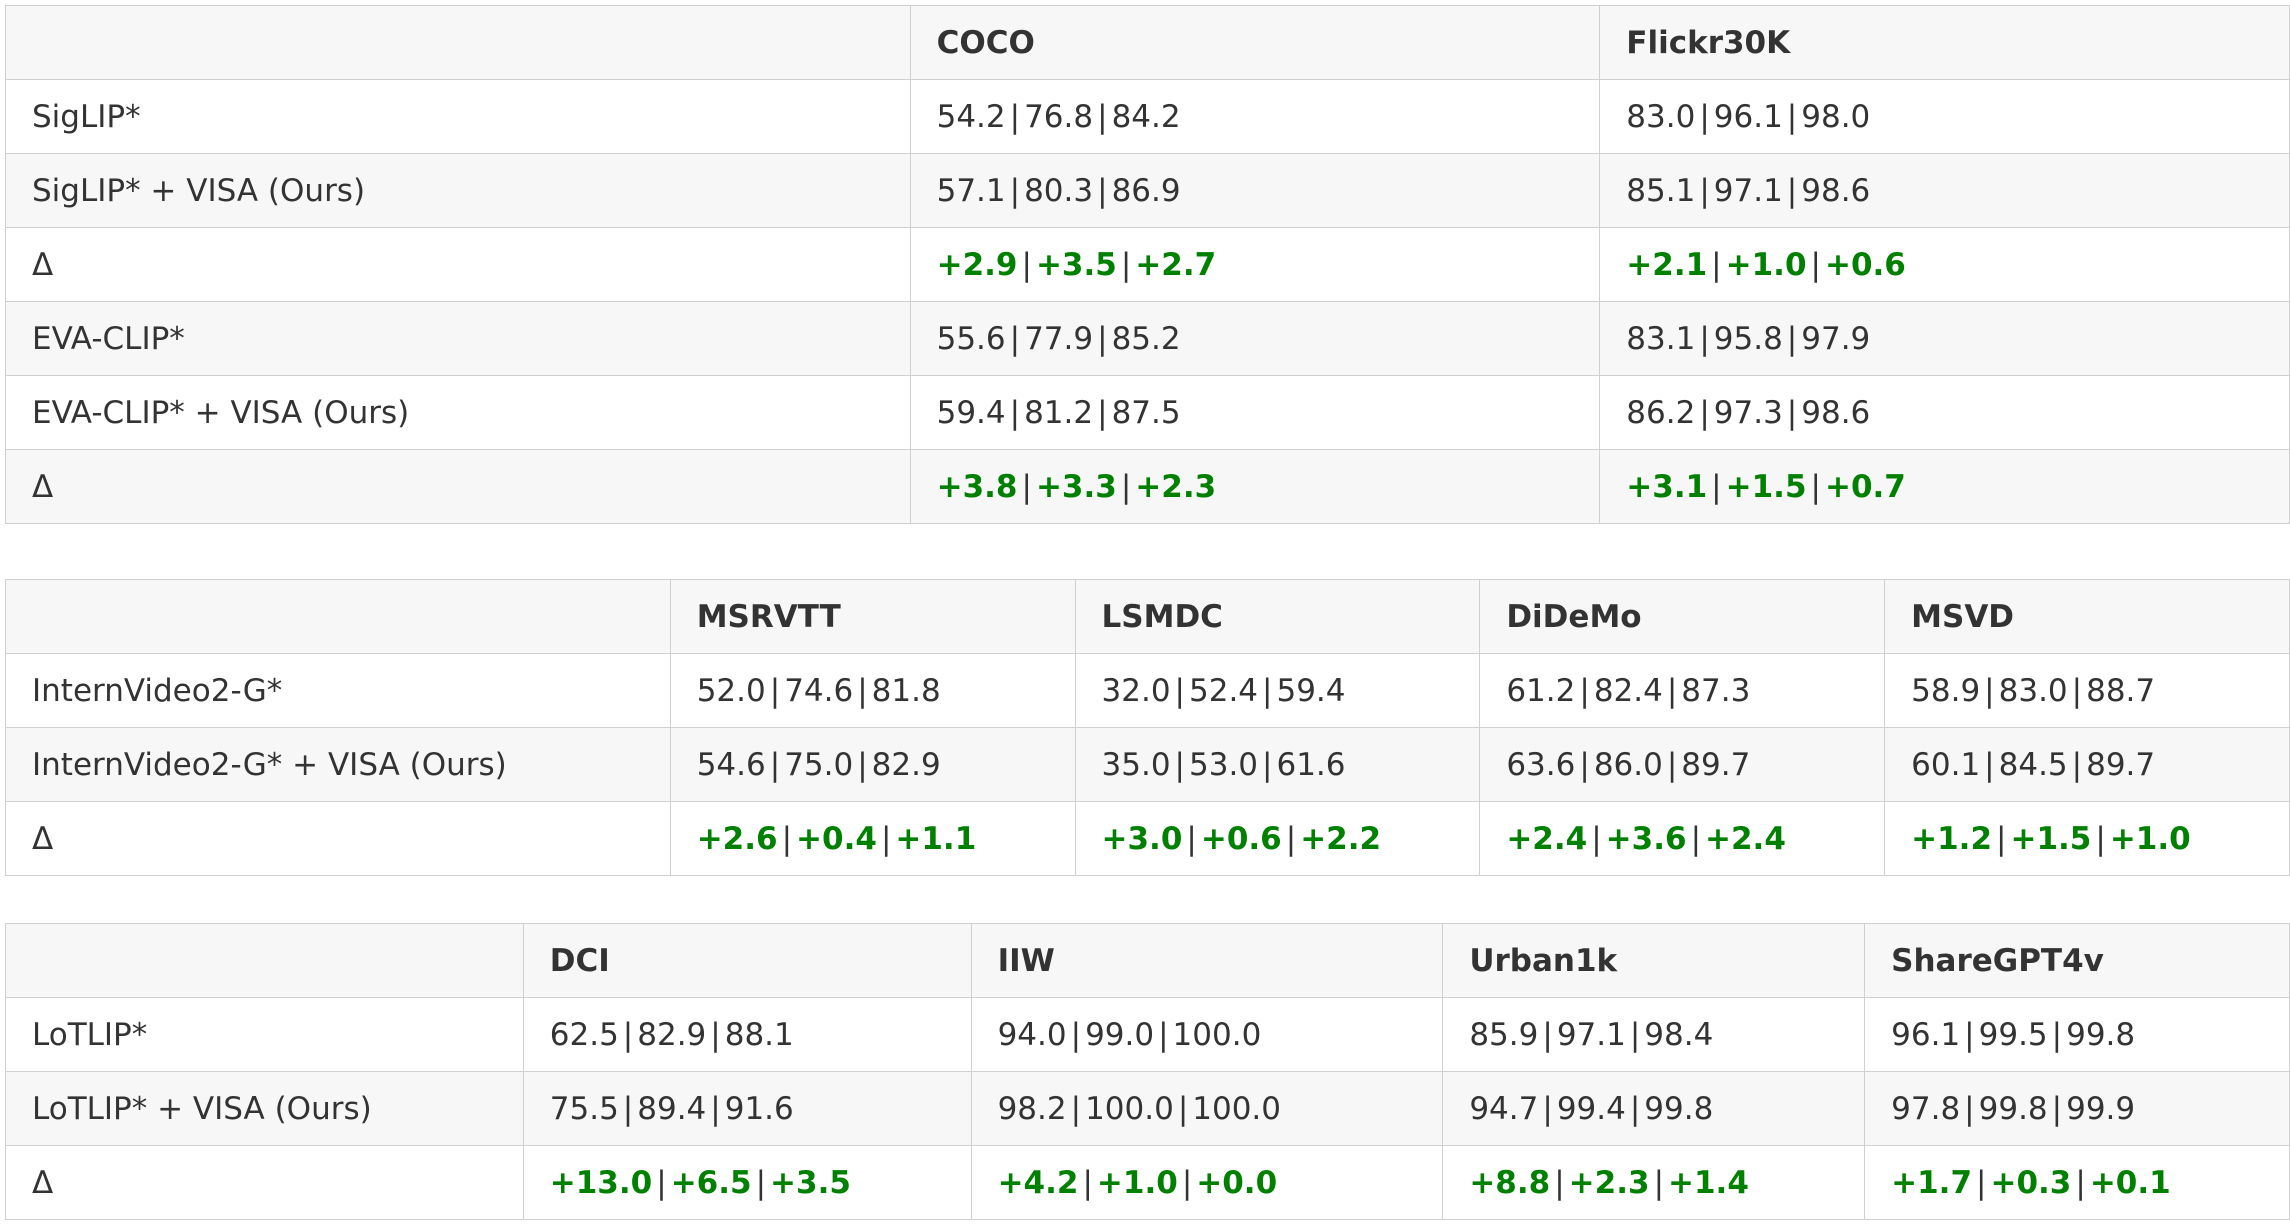 Image resolution: width=2290 pixels, height=1232 pixels. What do you see at coordinates (1682, 838) in the screenshot?
I see `delta-cell-didemo: +2.4 | +3.6 | +2.4` at bounding box center [1682, 838].